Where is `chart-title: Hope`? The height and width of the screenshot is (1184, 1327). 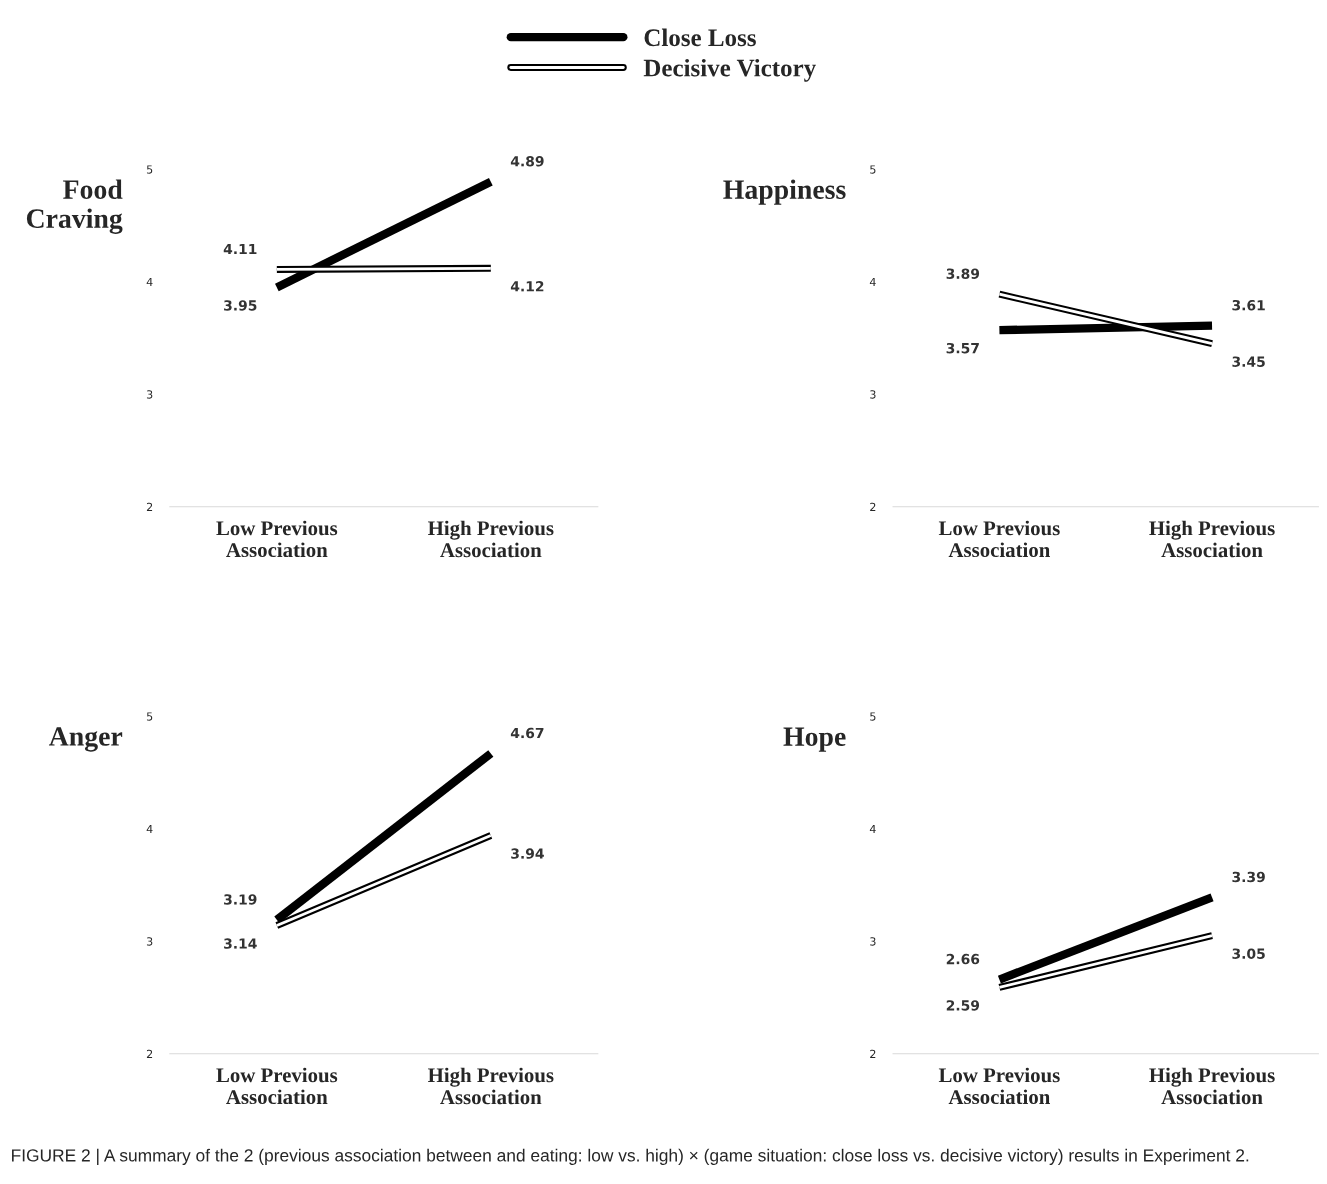
chart-title: Hope is located at coordinates (814, 739).